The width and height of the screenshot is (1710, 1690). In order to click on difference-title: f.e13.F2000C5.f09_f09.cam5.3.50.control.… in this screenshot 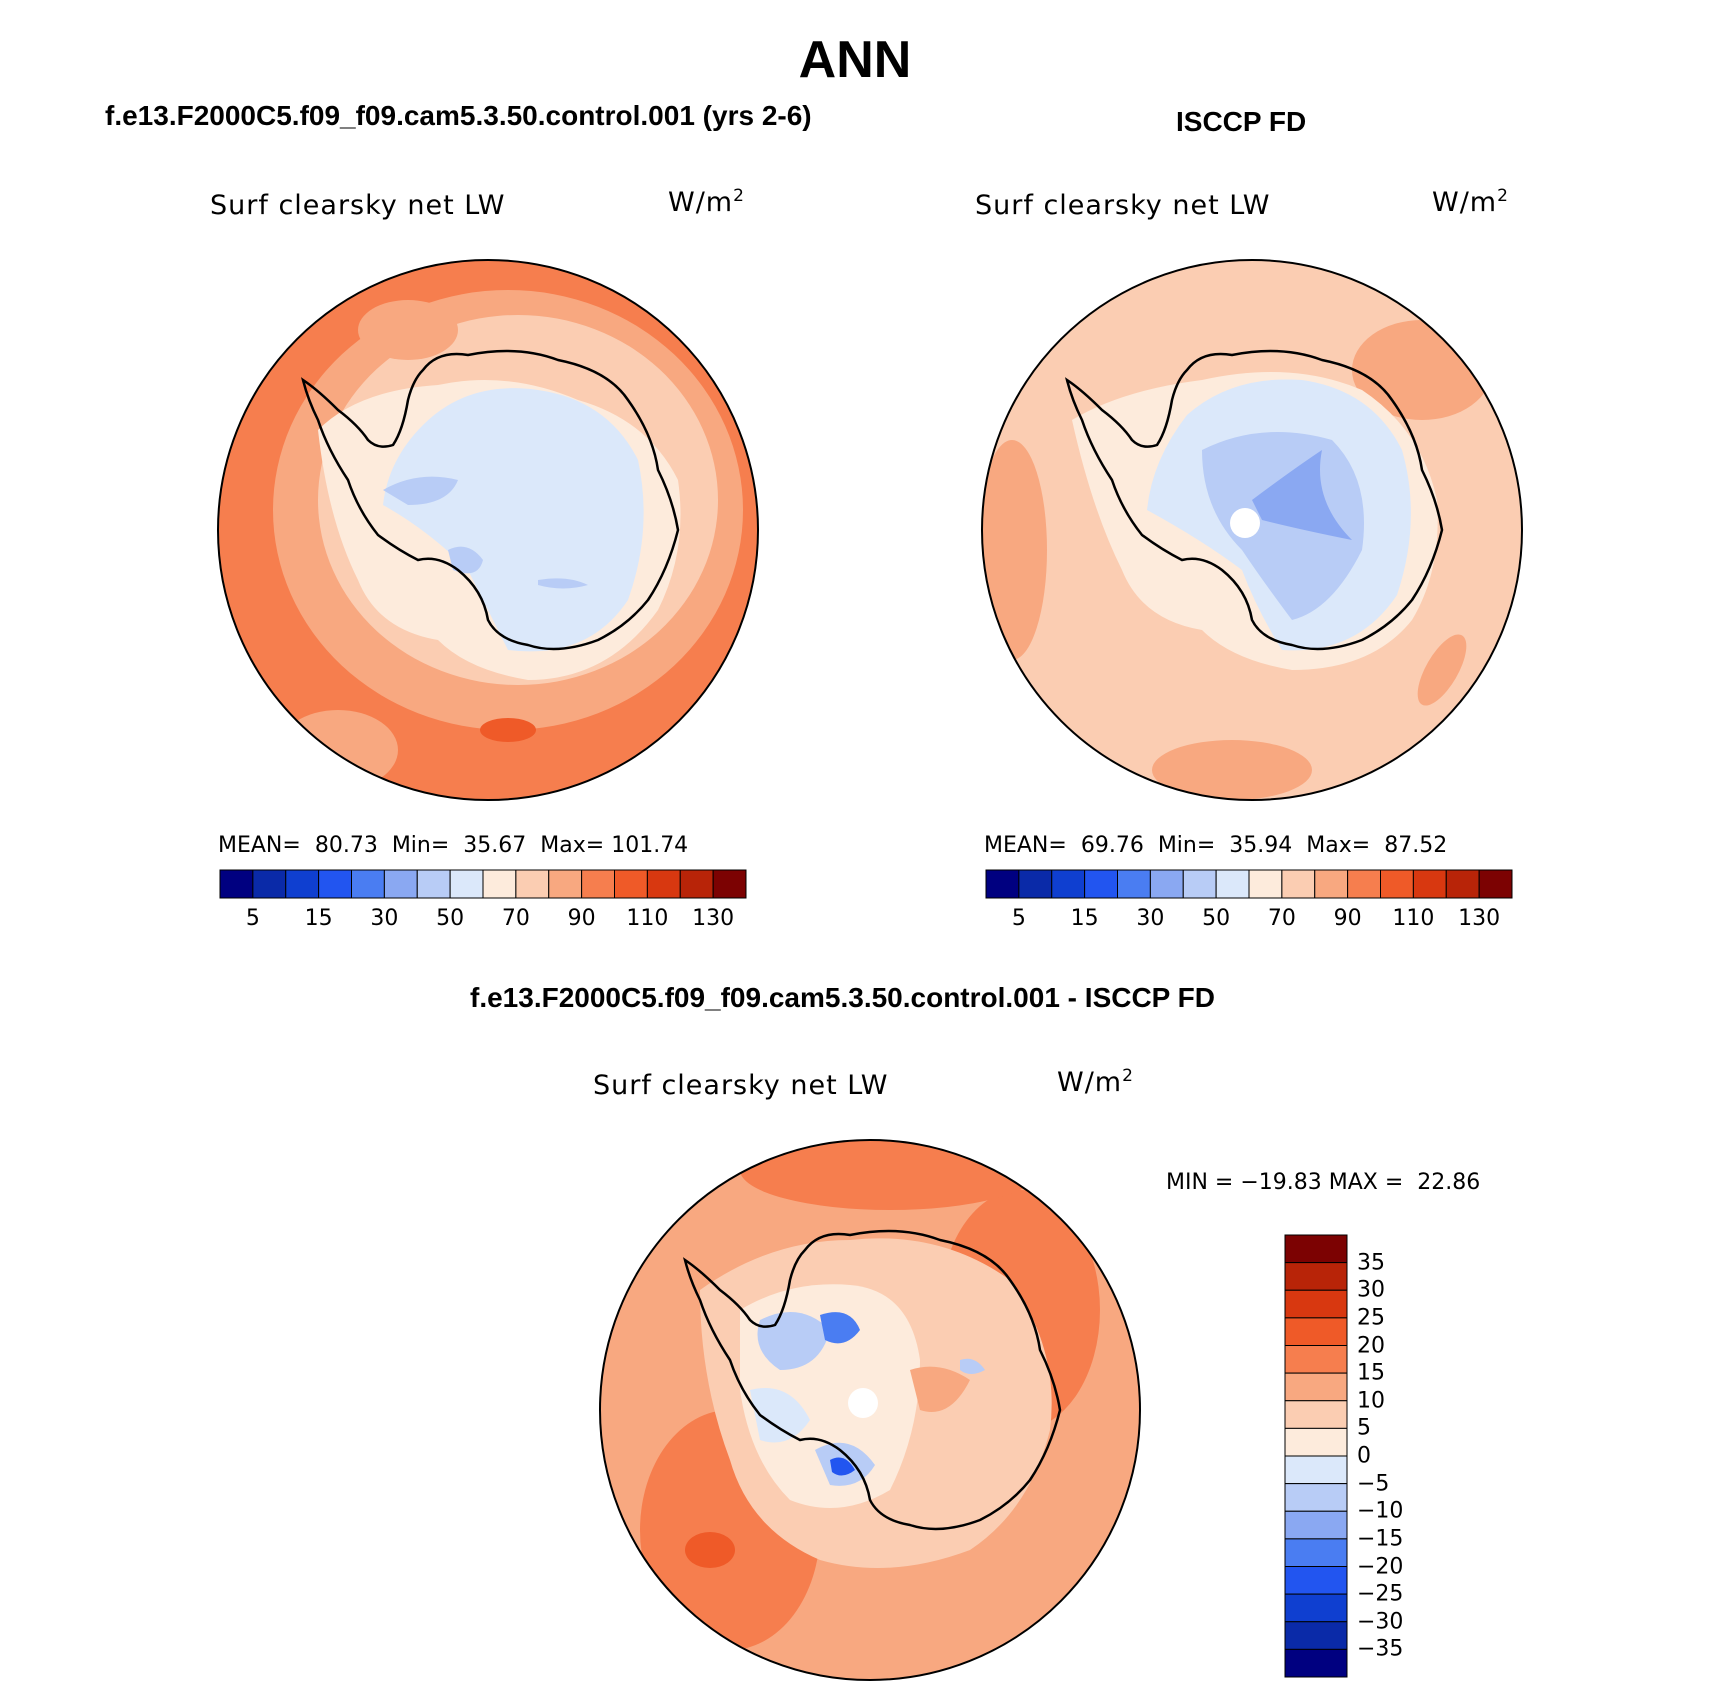, I will do `click(842, 997)`.